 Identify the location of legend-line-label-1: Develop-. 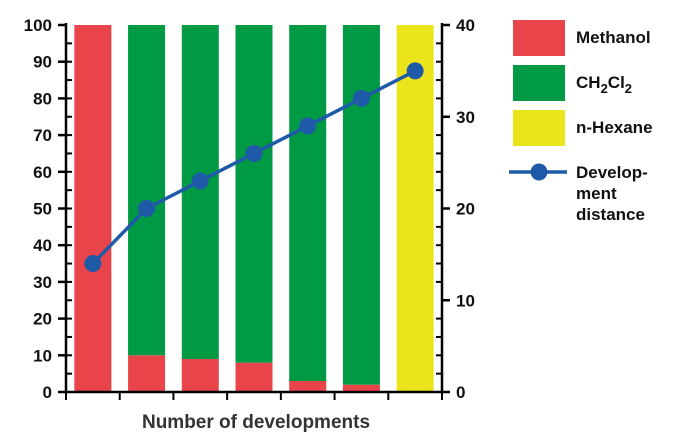
(612, 172).